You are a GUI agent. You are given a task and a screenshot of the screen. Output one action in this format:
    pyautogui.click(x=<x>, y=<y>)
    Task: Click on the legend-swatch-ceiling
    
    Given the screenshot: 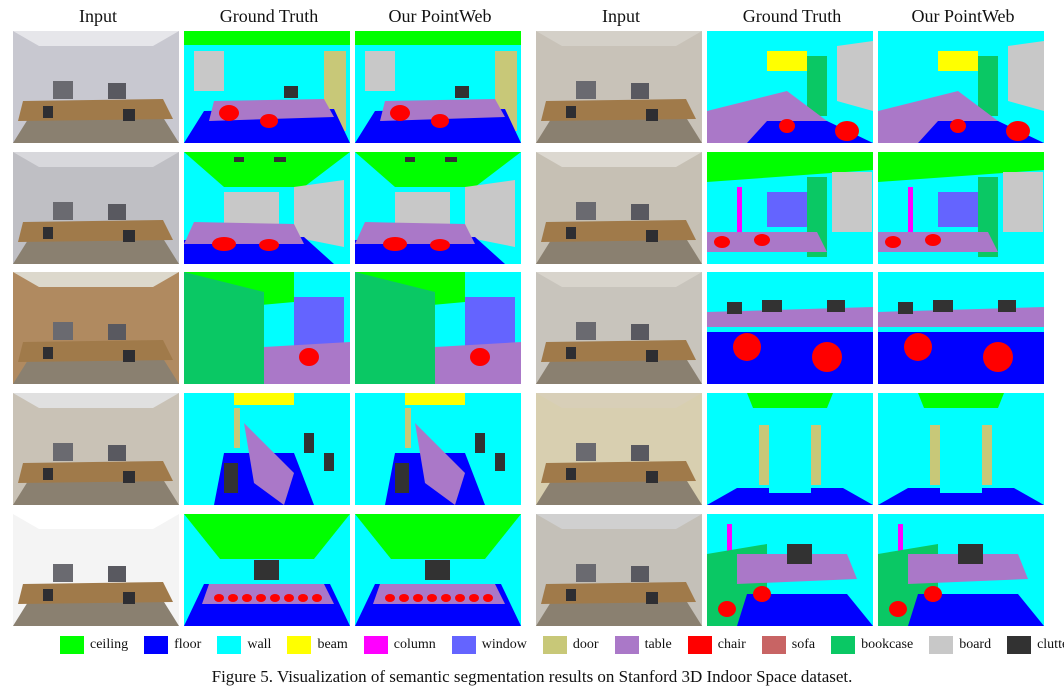 What is the action you would take?
    pyautogui.click(x=72, y=645)
    